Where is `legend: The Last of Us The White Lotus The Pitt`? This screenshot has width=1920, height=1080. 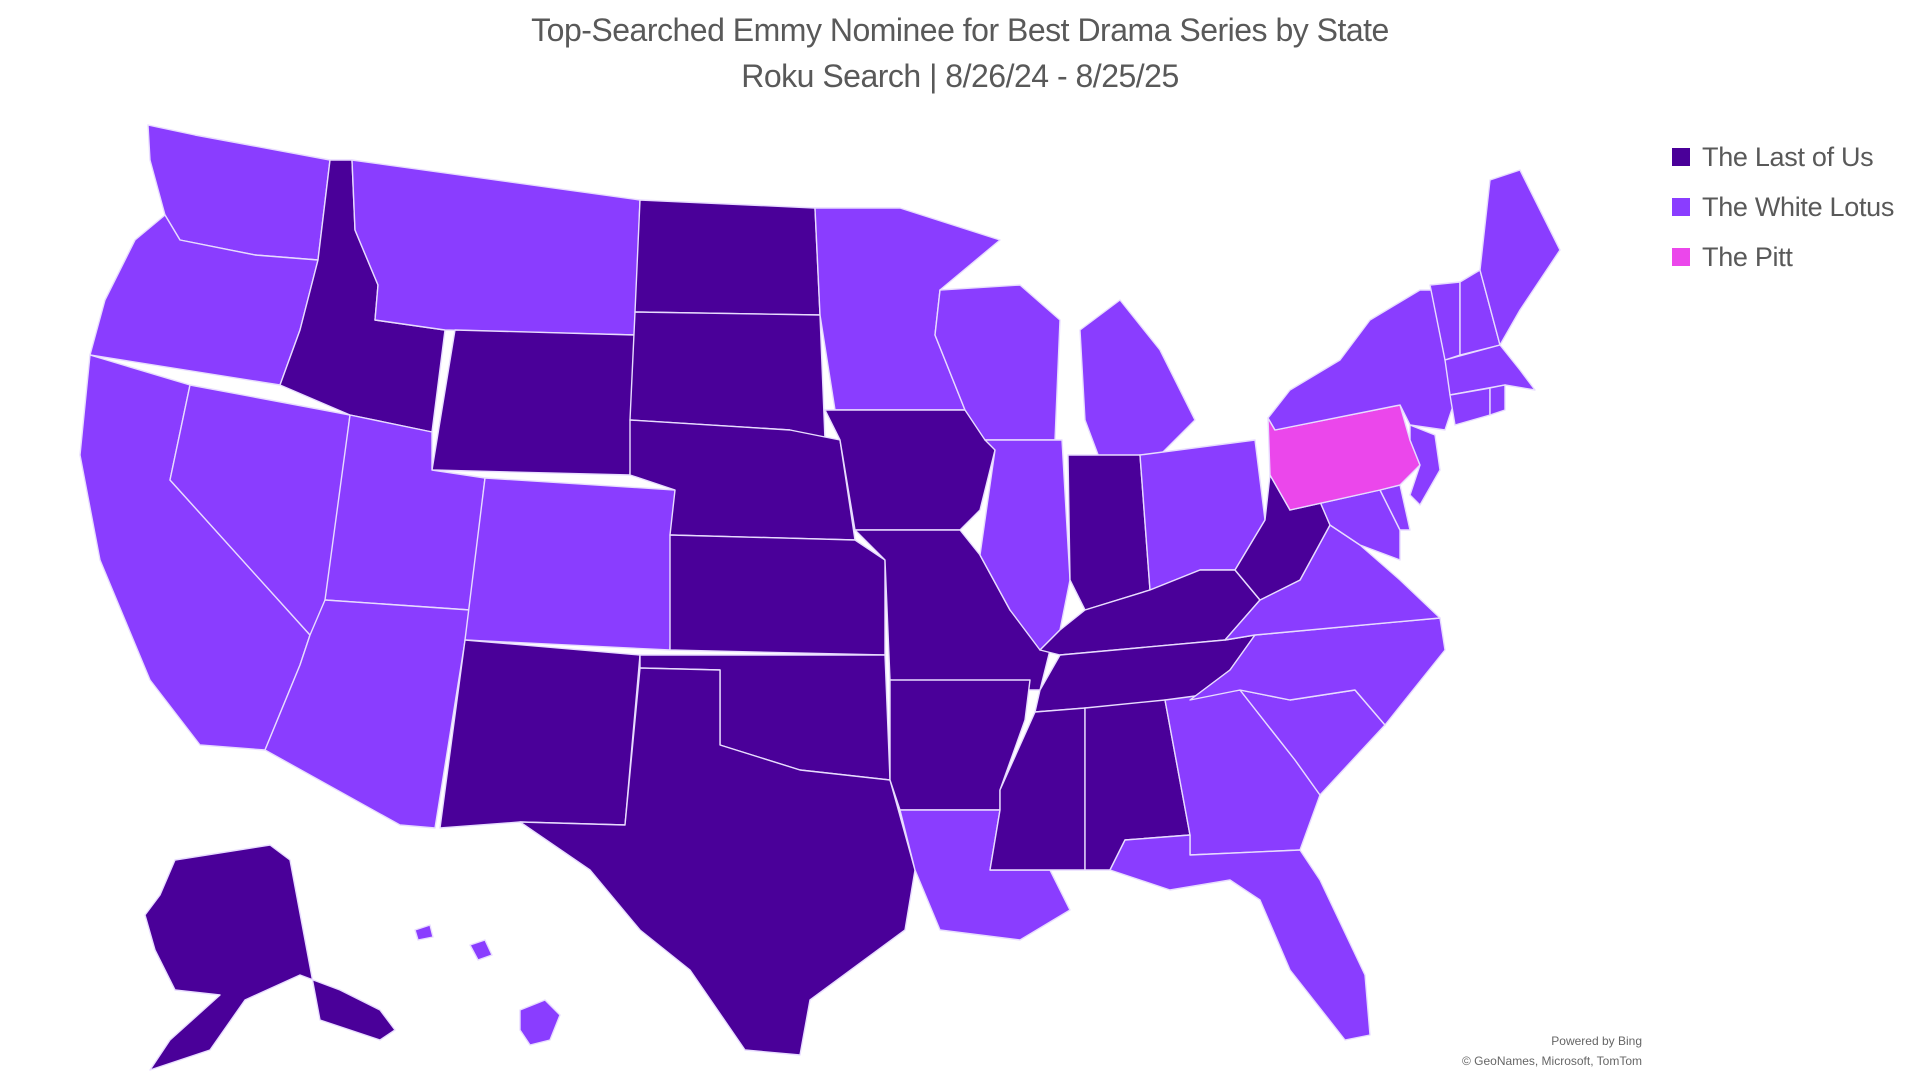 legend: The Last of Us The White Lotus The Pitt is located at coordinates (1783, 207).